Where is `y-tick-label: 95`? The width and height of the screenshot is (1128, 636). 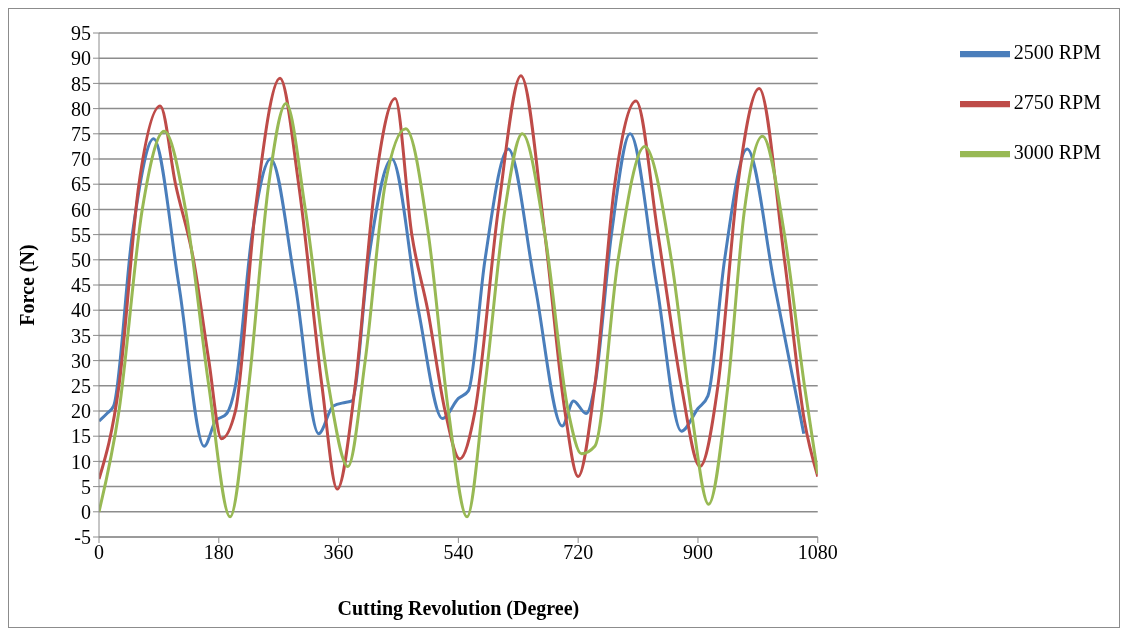
y-tick-label: 95 is located at coordinates (81, 33).